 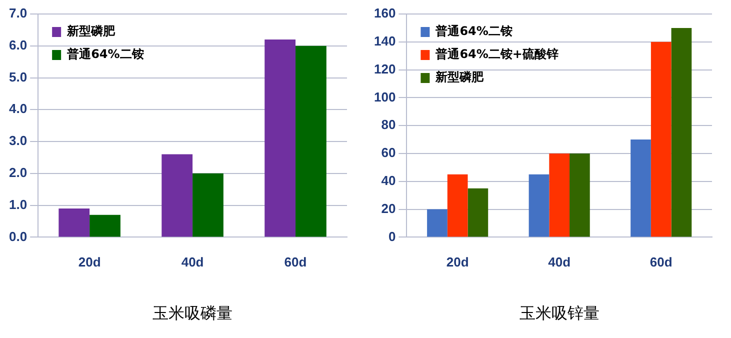 What do you see at coordinates (559, 313) in the screenshot?
I see `x-axis-title: 玉米吸锌量` at bounding box center [559, 313].